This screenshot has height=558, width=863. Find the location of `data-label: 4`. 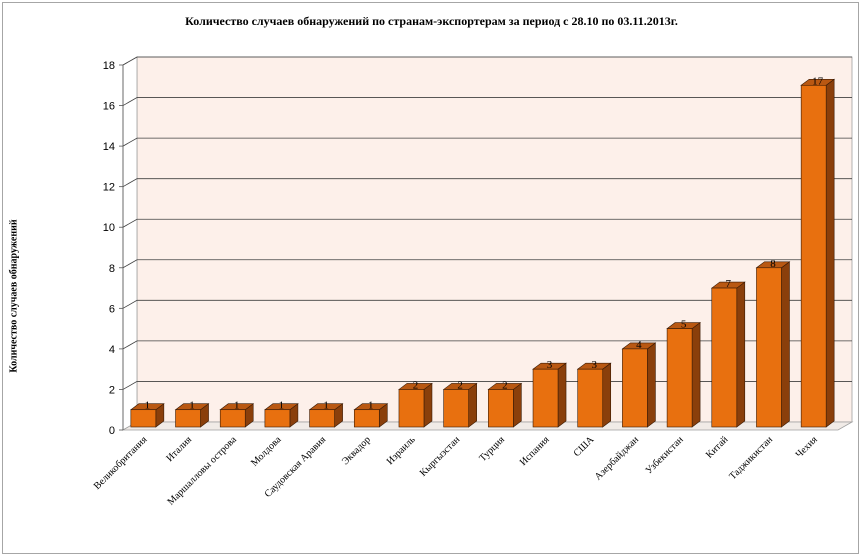

data-label: 4 is located at coordinates (639, 345).